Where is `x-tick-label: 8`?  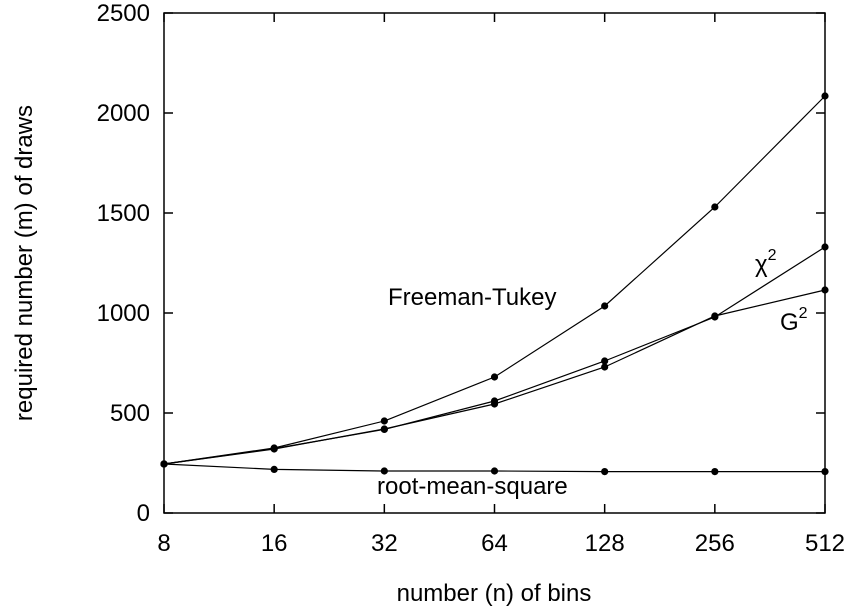 x-tick-label: 8 is located at coordinates (163, 543).